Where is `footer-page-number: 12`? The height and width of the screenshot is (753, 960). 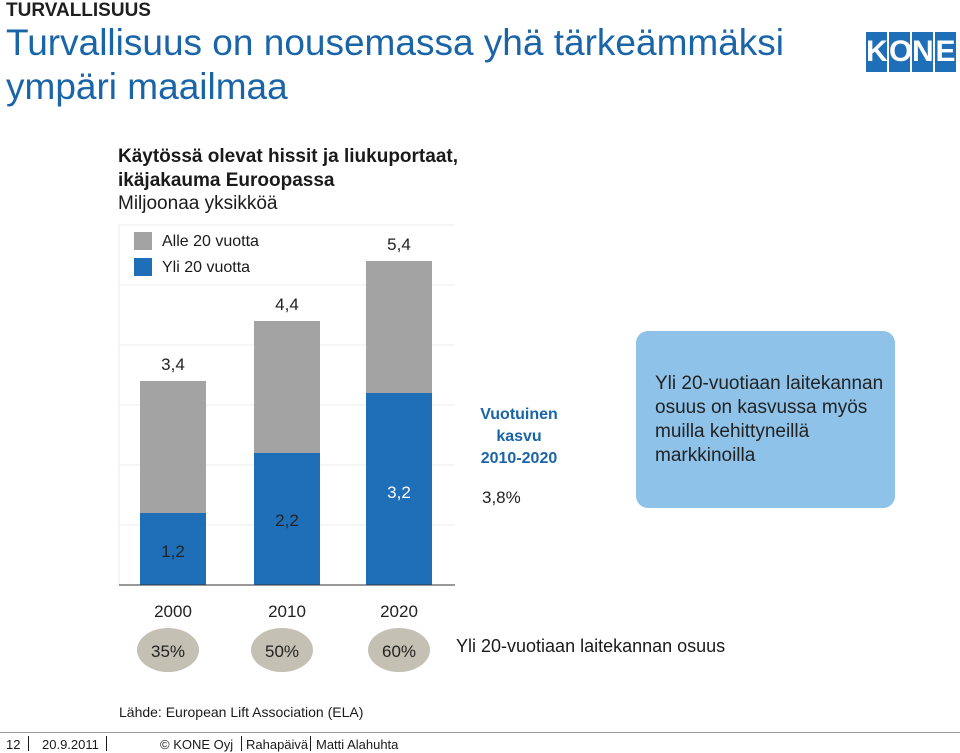
footer-page-number: 12 is located at coordinates (13, 744).